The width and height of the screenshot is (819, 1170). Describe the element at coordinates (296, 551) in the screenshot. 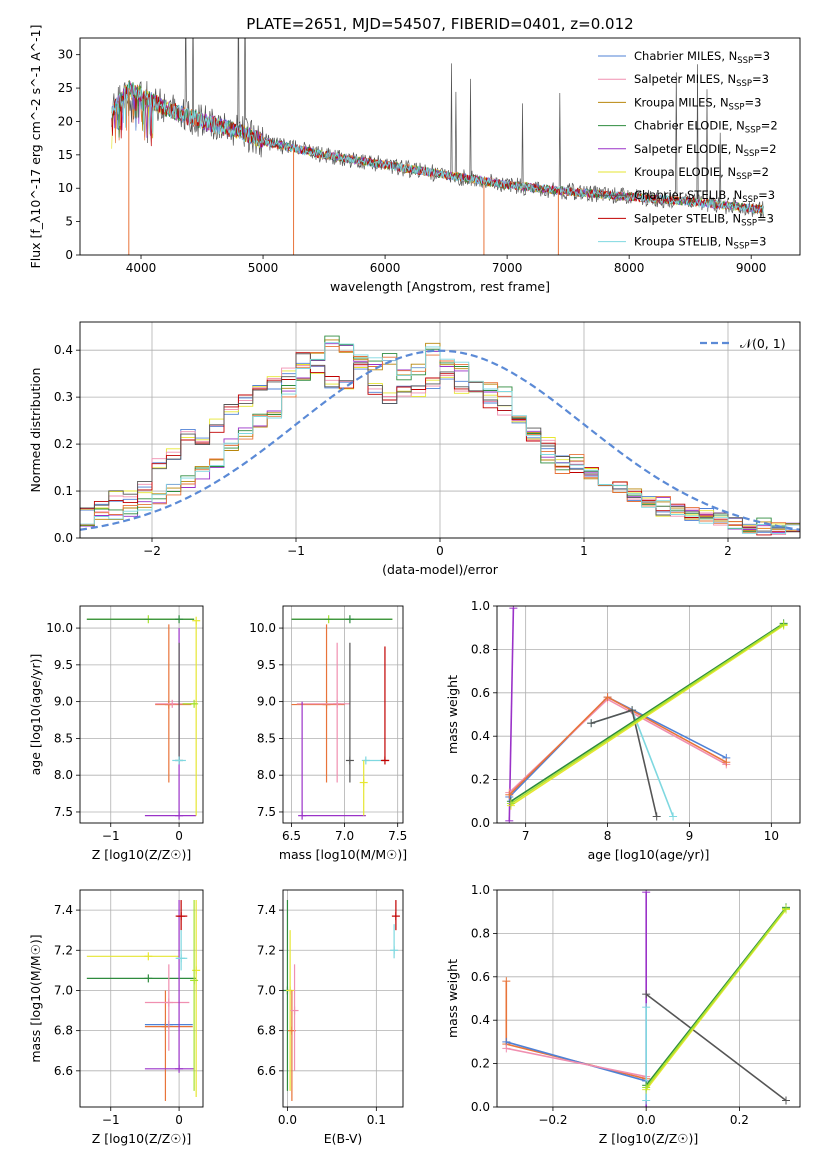

I see `x-tick-label: −1` at that location.